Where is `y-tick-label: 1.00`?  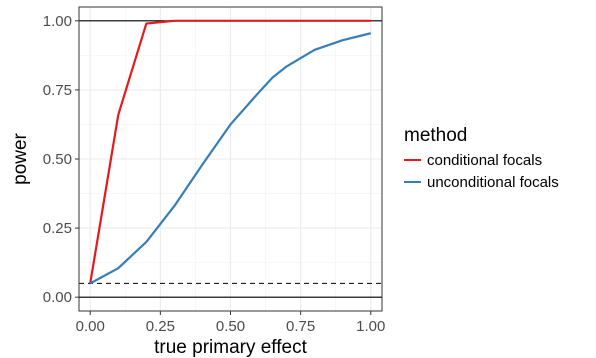 y-tick-label: 1.00 is located at coordinates (57, 21).